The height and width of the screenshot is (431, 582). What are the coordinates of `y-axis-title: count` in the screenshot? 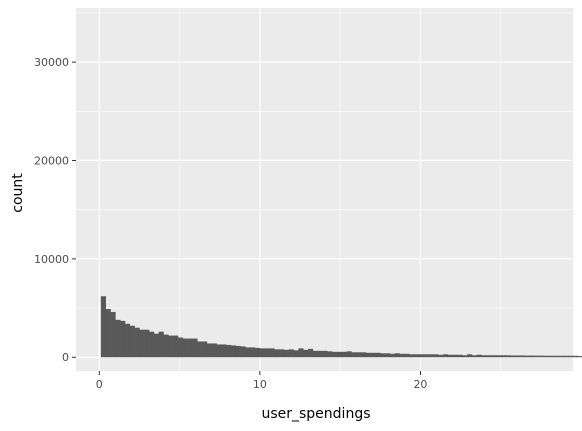 It's located at (18, 193).